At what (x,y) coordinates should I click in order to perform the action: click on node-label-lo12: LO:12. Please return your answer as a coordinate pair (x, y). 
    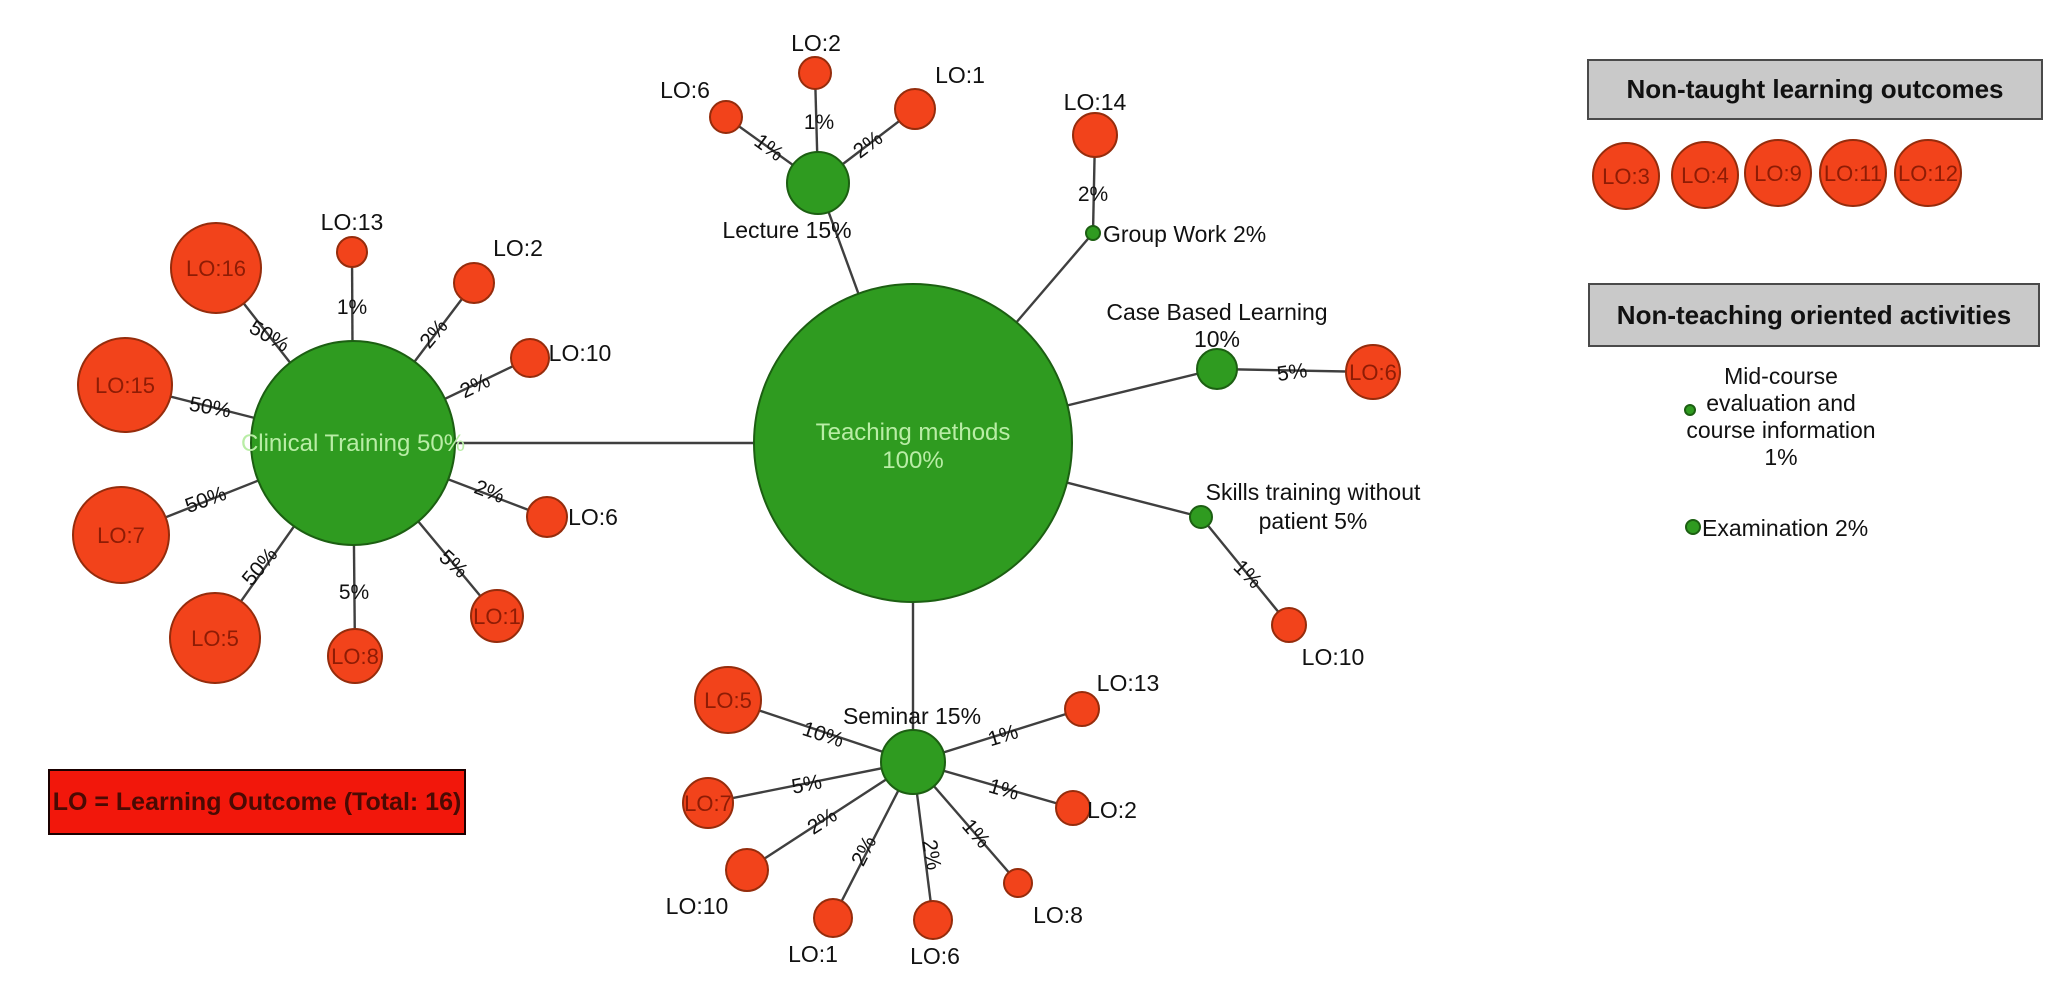
    Looking at the image, I should click on (1928, 173).